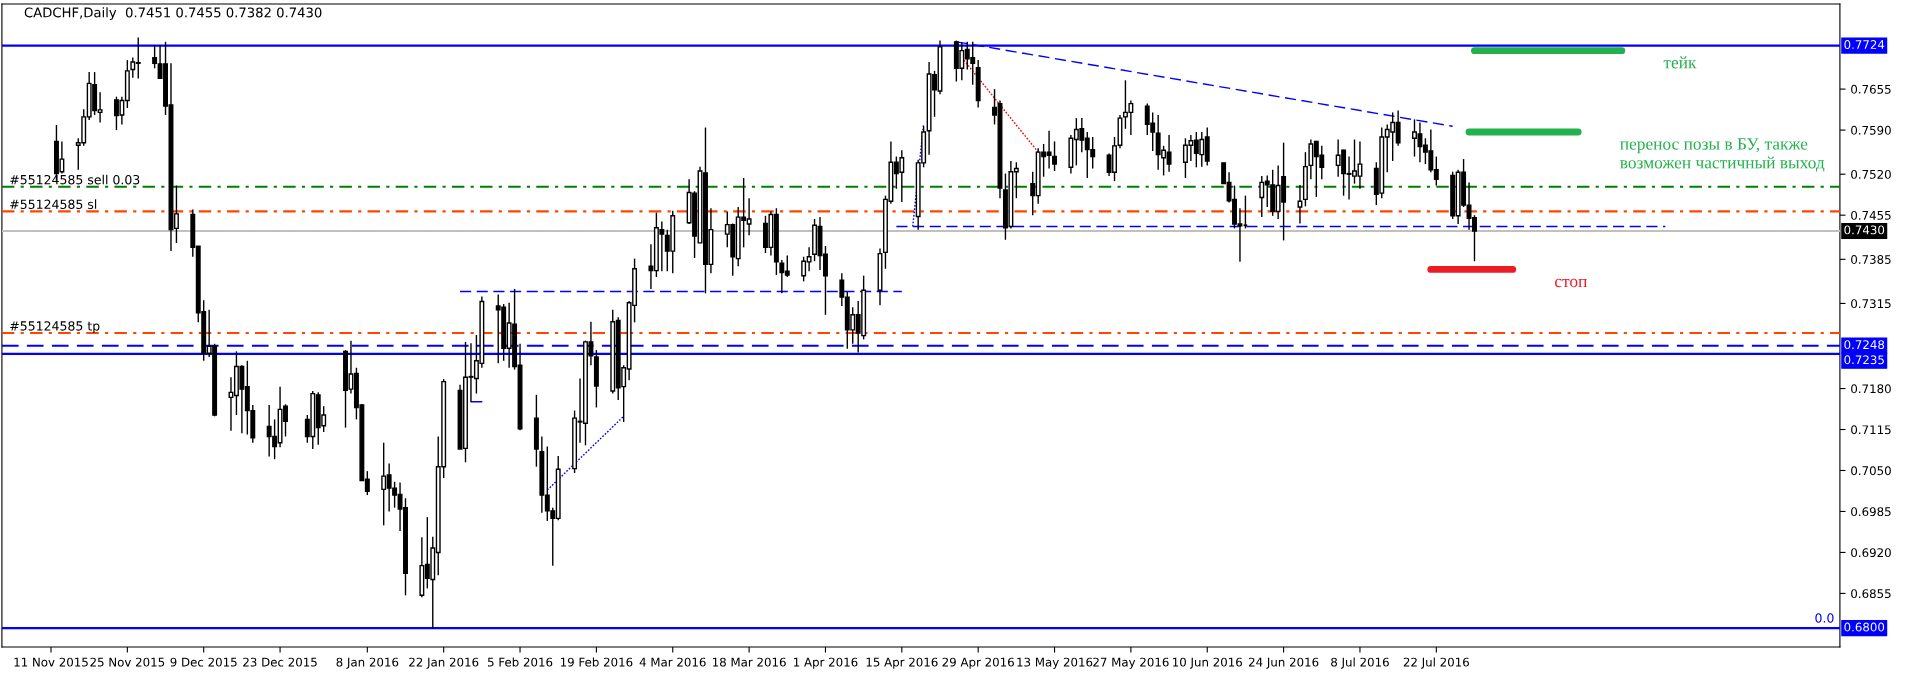 Image resolution: width=1908 pixels, height=674 pixels. I want to click on x-tick-label: 19 Feb 2016, so click(596, 662).